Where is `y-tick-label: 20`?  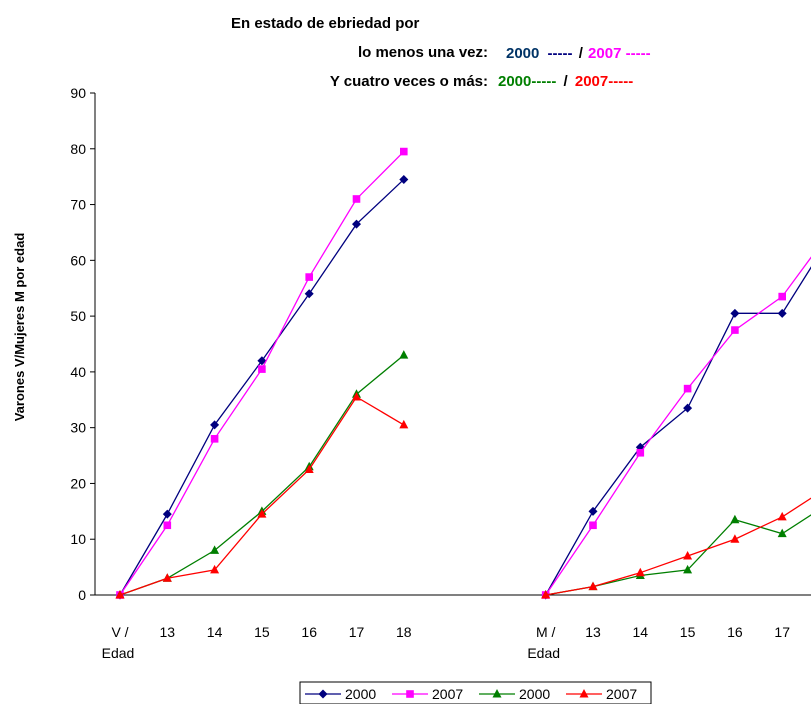
y-tick-label: 20 is located at coordinates (78, 483).